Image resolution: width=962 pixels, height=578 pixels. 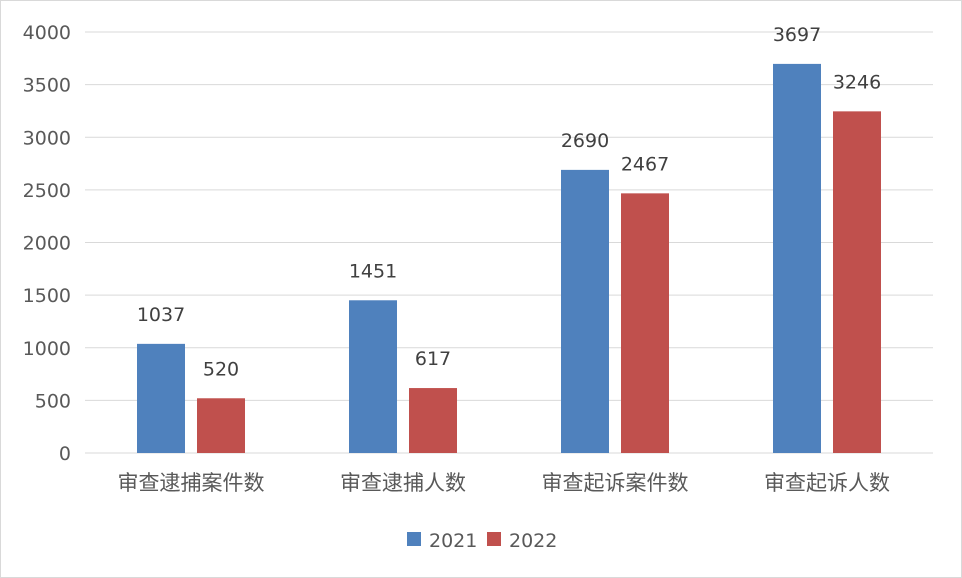 What do you see at coordinates (47, 138) in the screenshot?
I see `y-tick-label: 3000` at bounding box center [47, 138].